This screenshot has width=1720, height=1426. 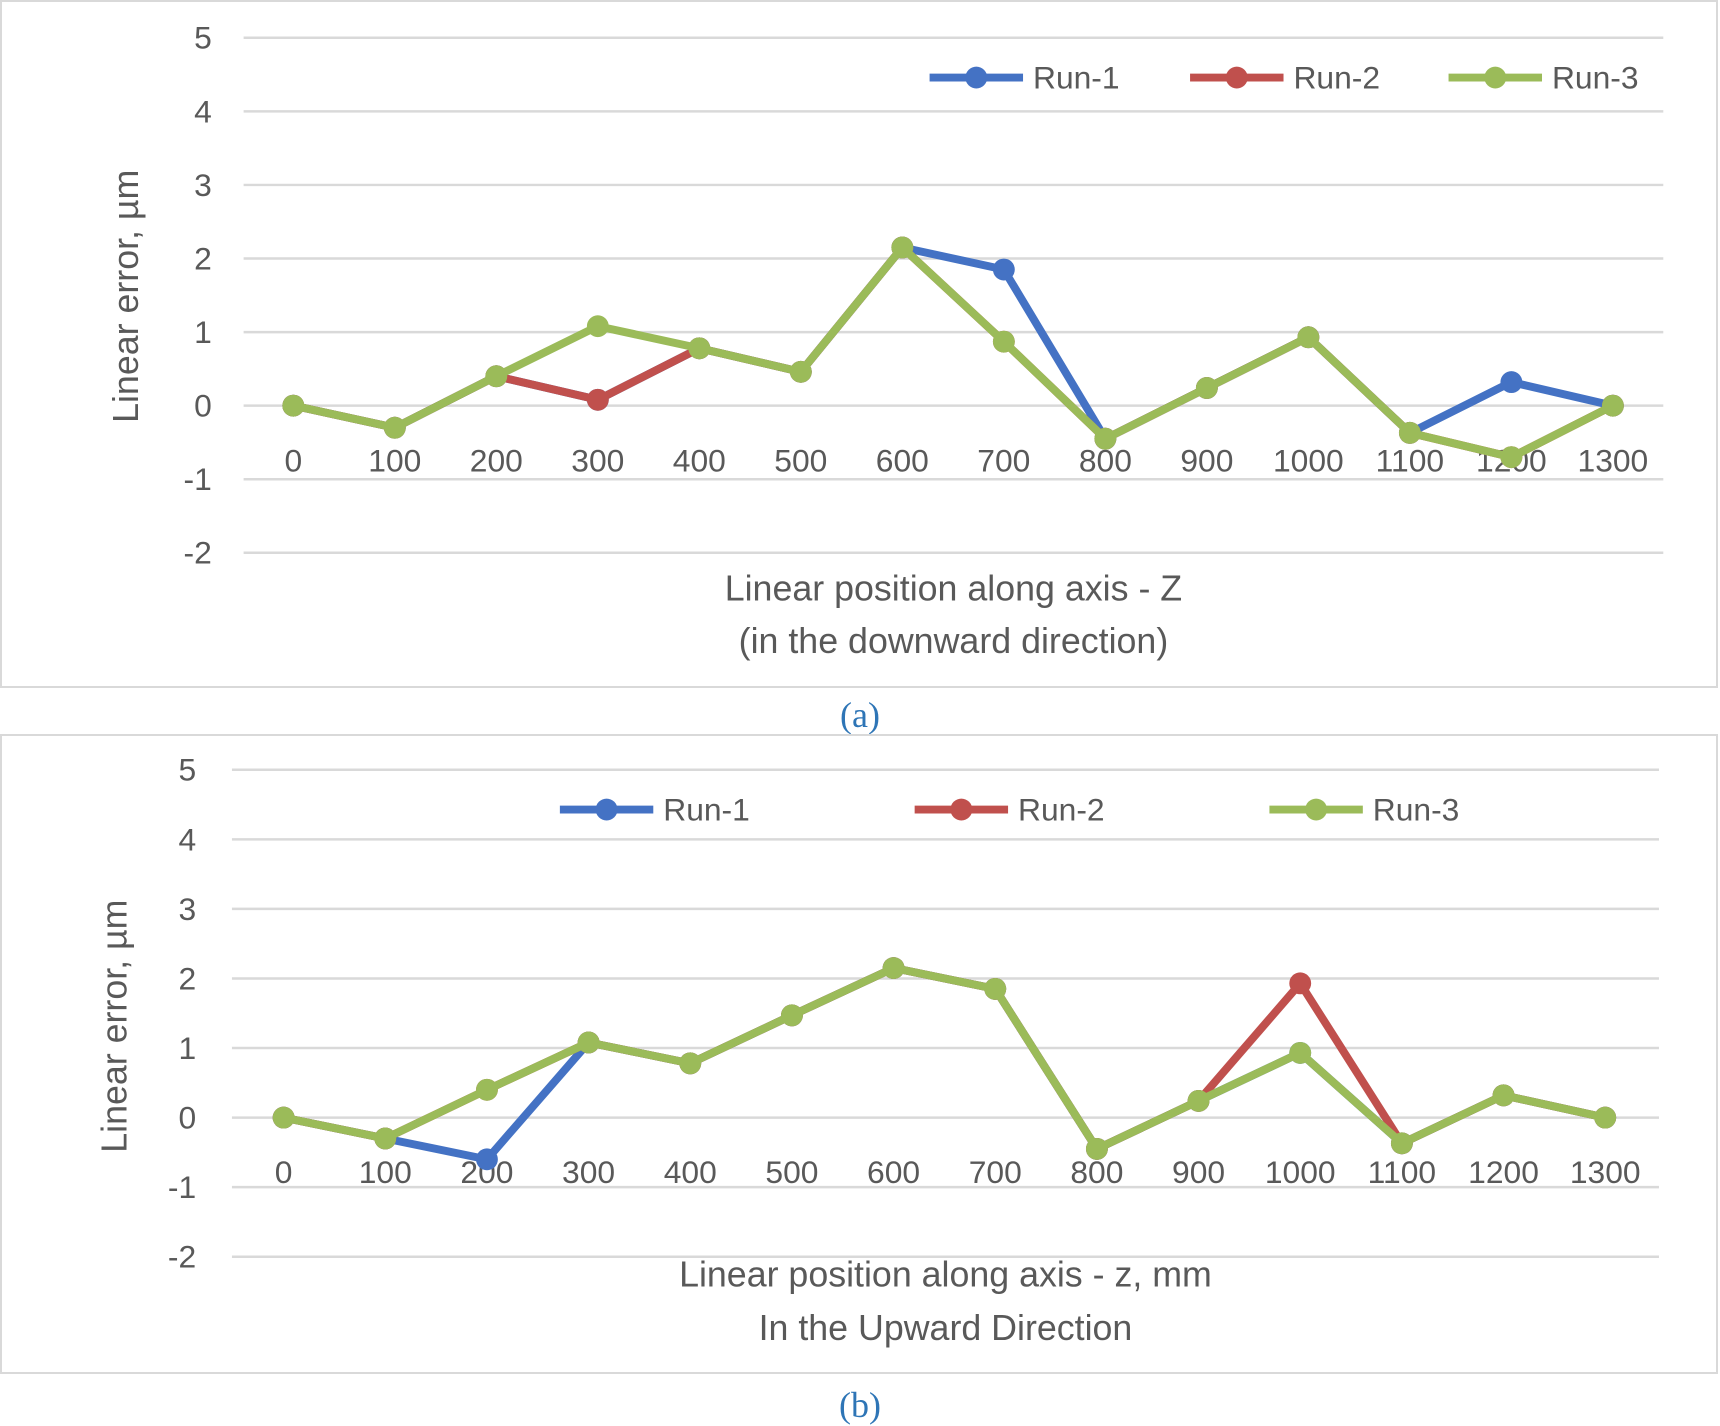 I want to click on x-tick-label: 900, so click(x=1198, y=1172).